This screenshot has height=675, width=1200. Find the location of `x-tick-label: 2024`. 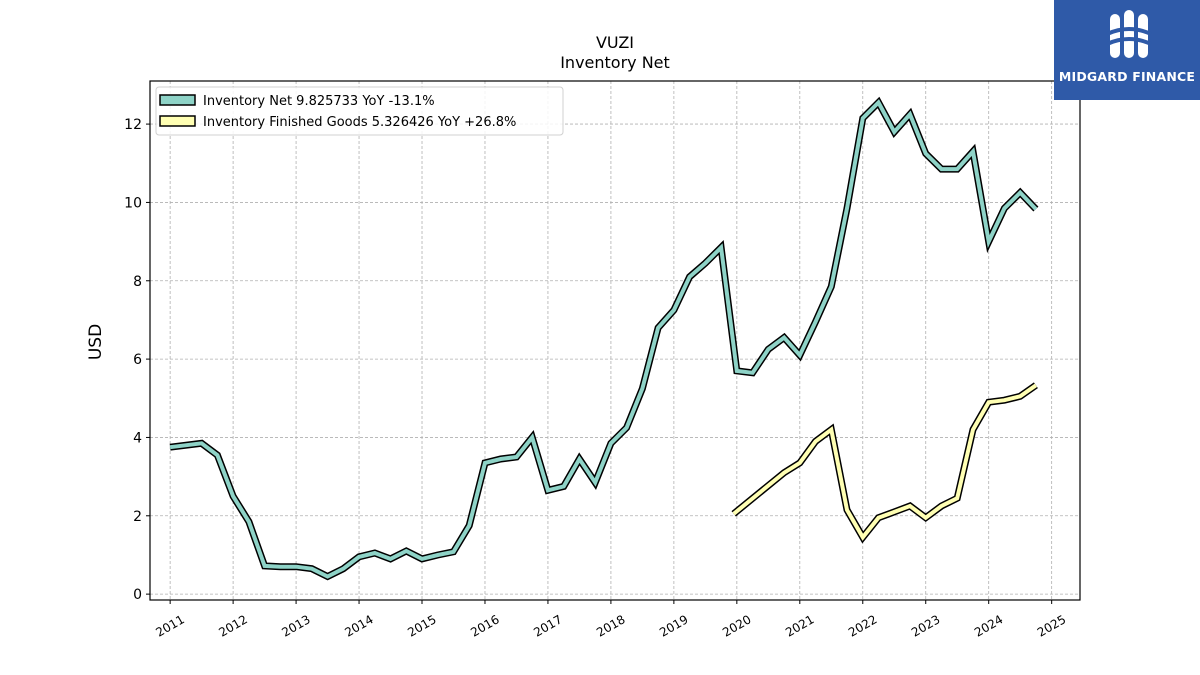

x-tick-label: 2024 is located at coordinates (988, 625).